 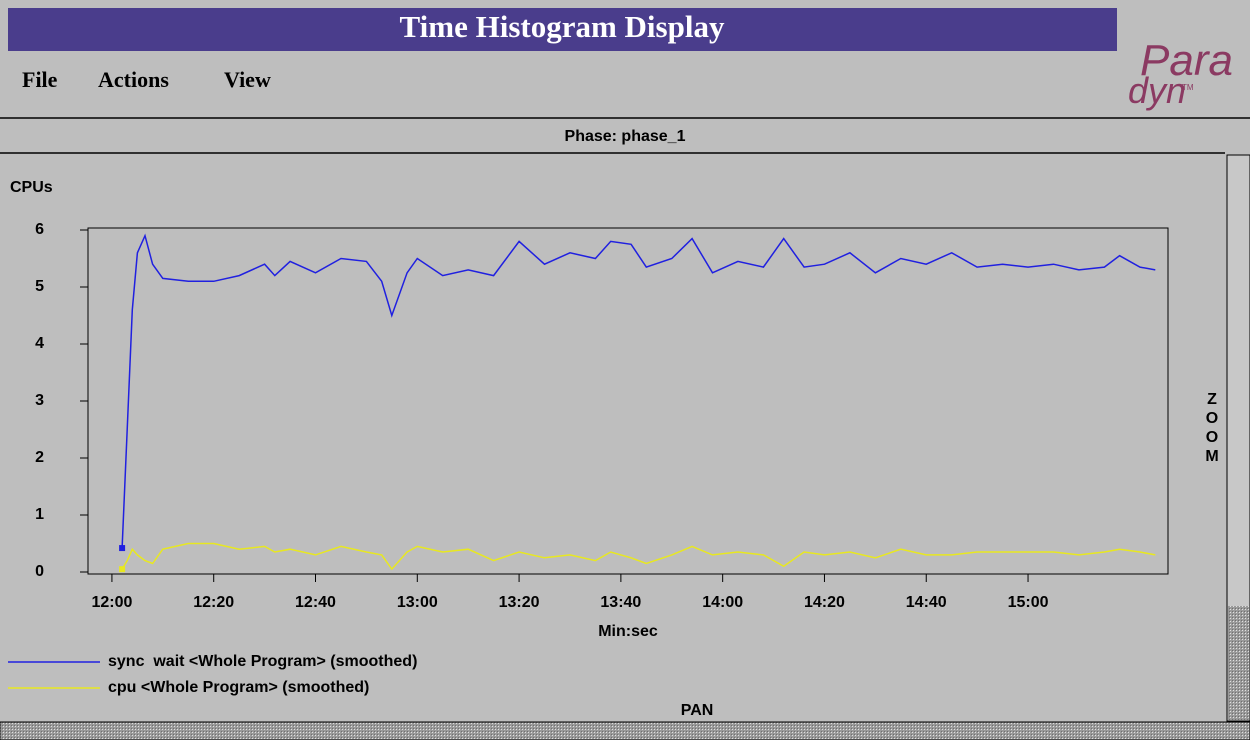 What do you see at coordinates (824, 602) in the screenshot?
I see `x-tick-label: 14:20` at bounding box center [824, 602].